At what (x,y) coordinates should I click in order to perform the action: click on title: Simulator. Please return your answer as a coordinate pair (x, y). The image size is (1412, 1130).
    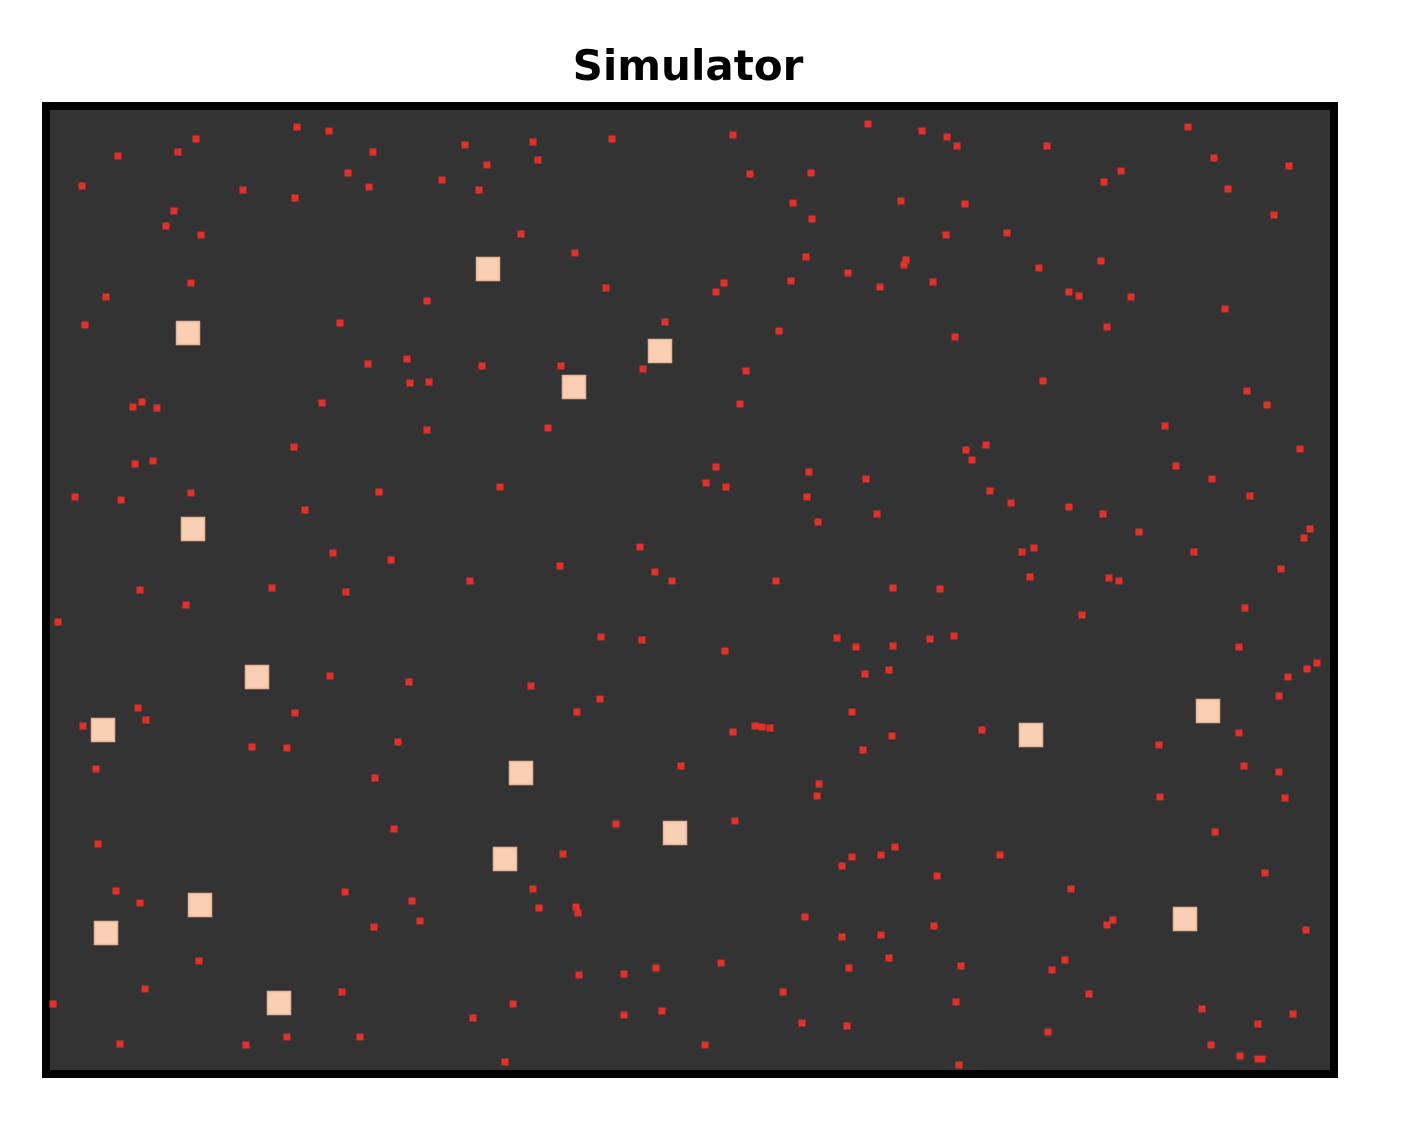
    Looking at the image, I should click on (688, 65).